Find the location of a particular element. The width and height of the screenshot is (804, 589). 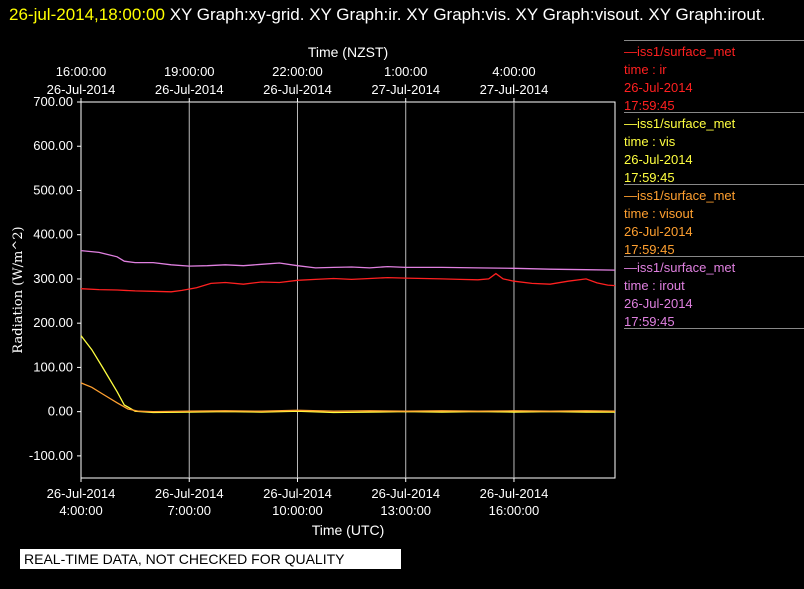

legend-line2: time : visout is located at coordinates (659, 213).